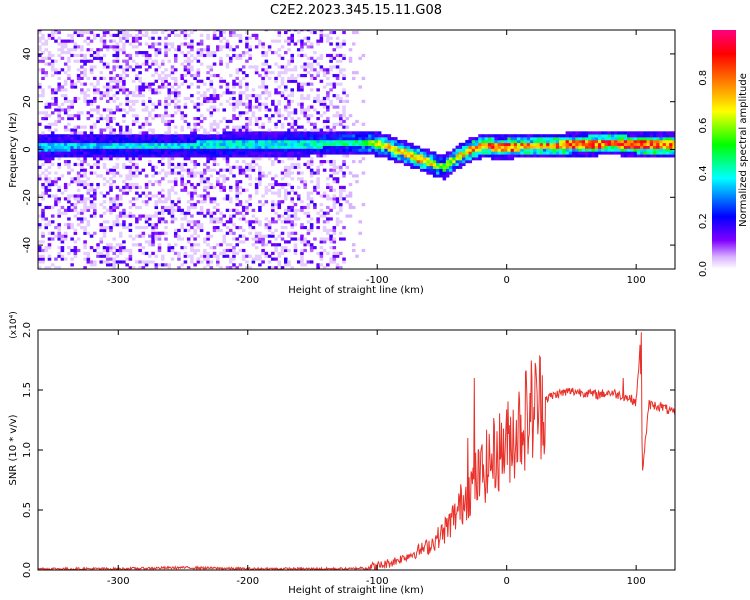  I want to click on figure-title: C2E2.2023.345.15.11.G08, so click(356, 10).